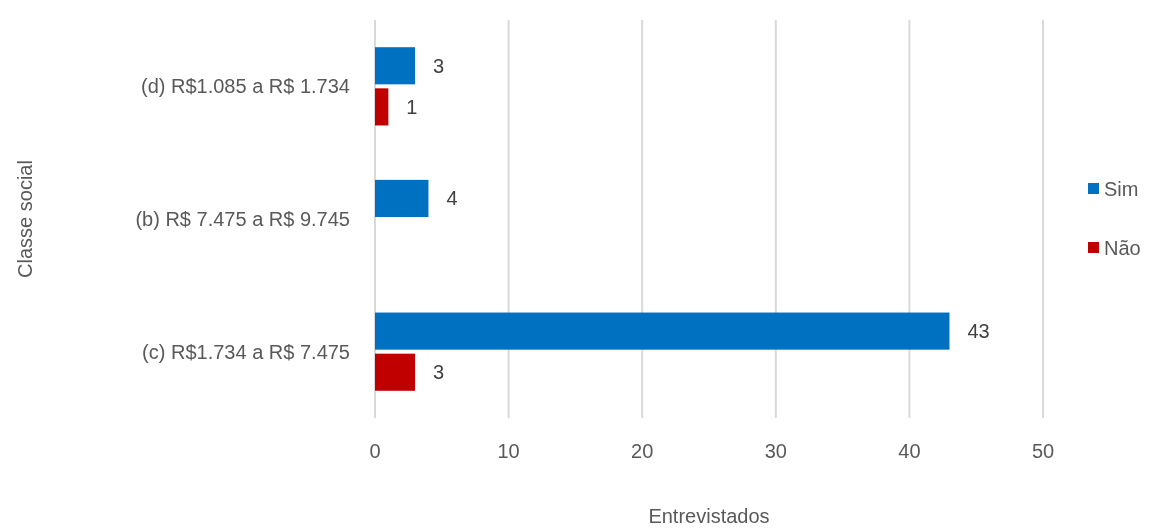 The height and width of the screenshot is (528, 1163). I want to click on data-label: 43, so click(978, 331).